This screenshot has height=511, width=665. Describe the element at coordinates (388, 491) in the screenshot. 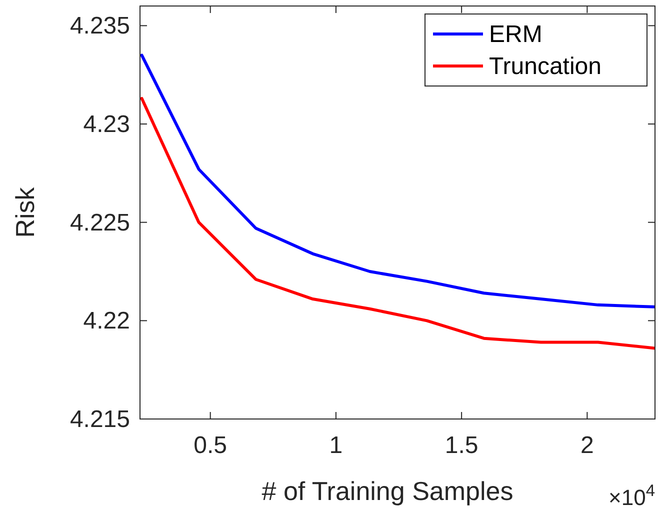

I see `x-axis-title: # of Training Samples` at that location.